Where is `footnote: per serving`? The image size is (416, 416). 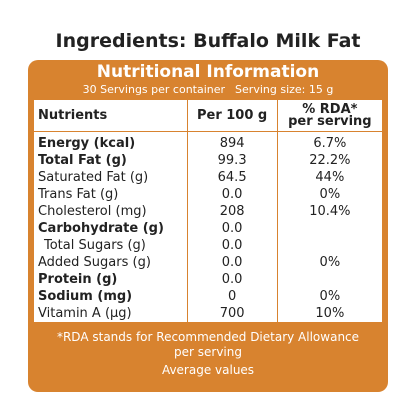 footnote: per serving is located at coordinates (208, 352).